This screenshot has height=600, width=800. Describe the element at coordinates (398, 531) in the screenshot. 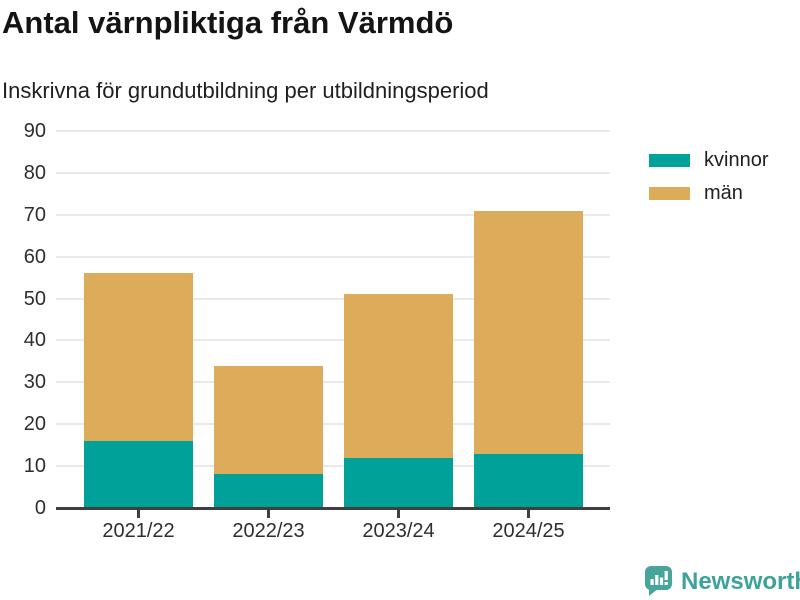

I see `x-tick-label-2023/24: 2023/24` at that location.